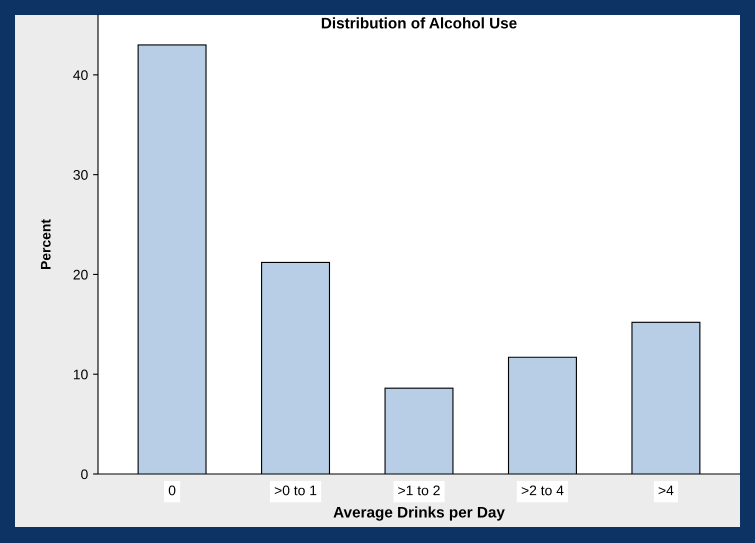 The height and width of the screenshot is (543, 755). What do you see at coordinates (419, 23) in the screenshot?
I see `chart-title: Distribution of Alcohol Use` at bounding box center [419, 23].